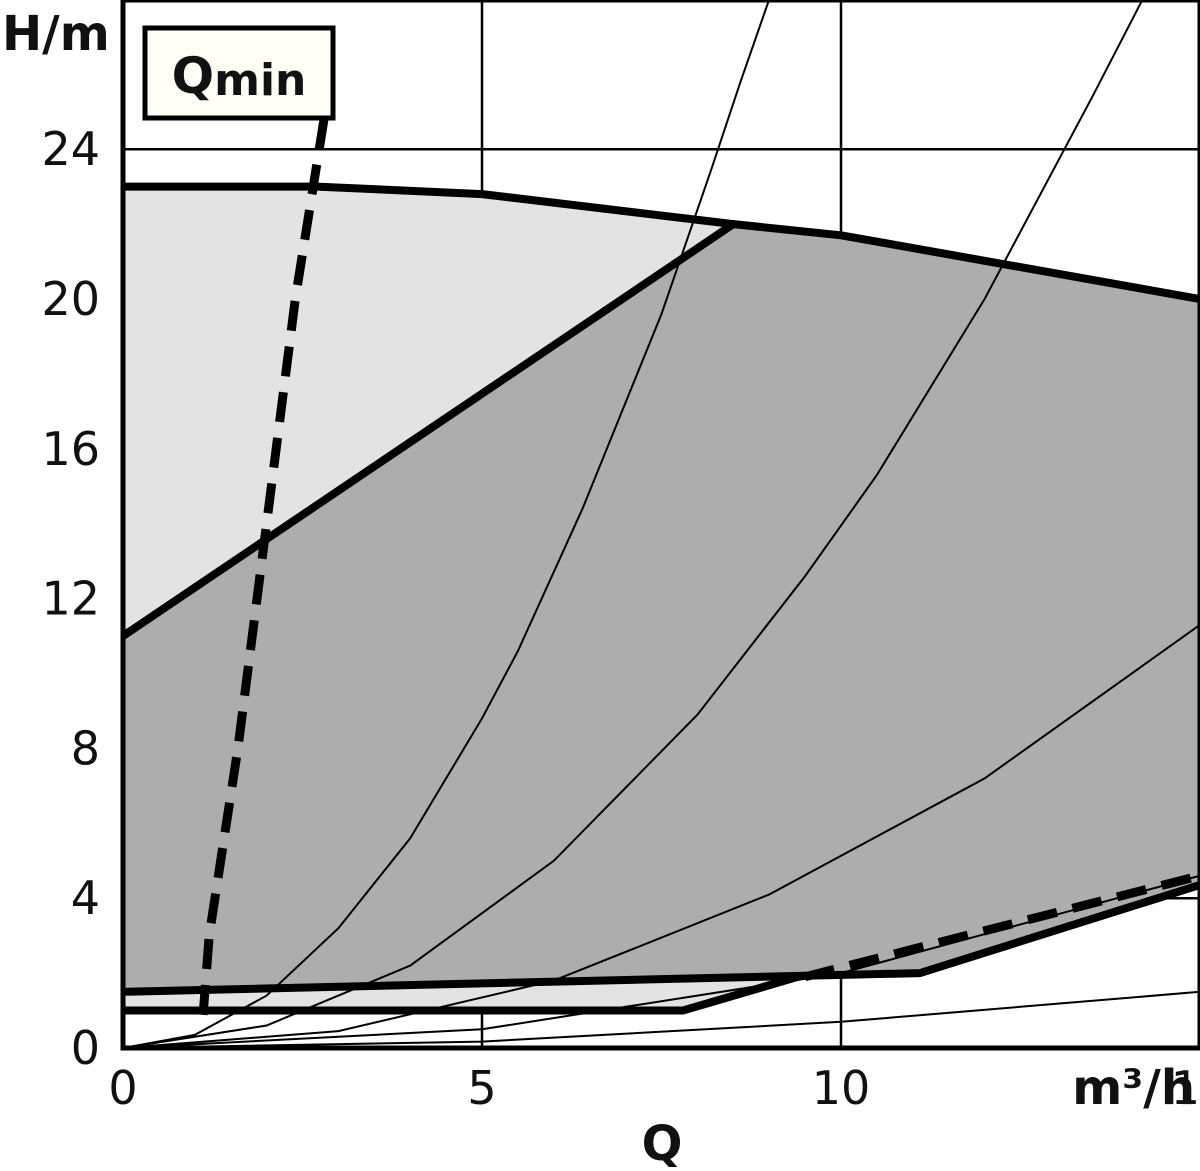 This screenshot has width=1200, height=1171. What do you see at coordinates (841, 1088) in the screenshot?
I see `x-tick-label-10: 10` at bounding box center [841, 1088].